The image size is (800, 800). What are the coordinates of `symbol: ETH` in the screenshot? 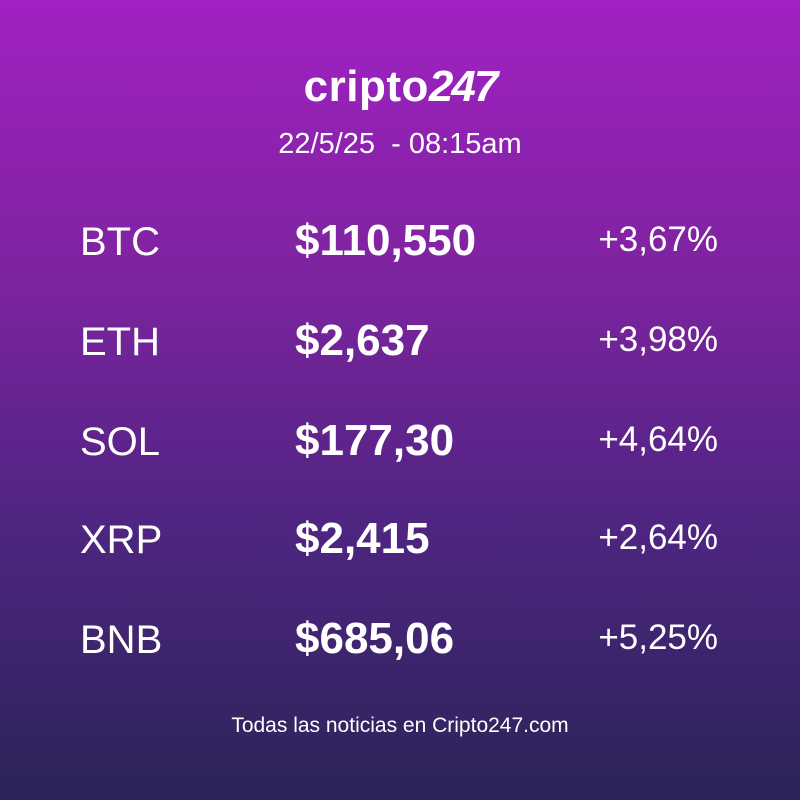 It's located at (120, 342).